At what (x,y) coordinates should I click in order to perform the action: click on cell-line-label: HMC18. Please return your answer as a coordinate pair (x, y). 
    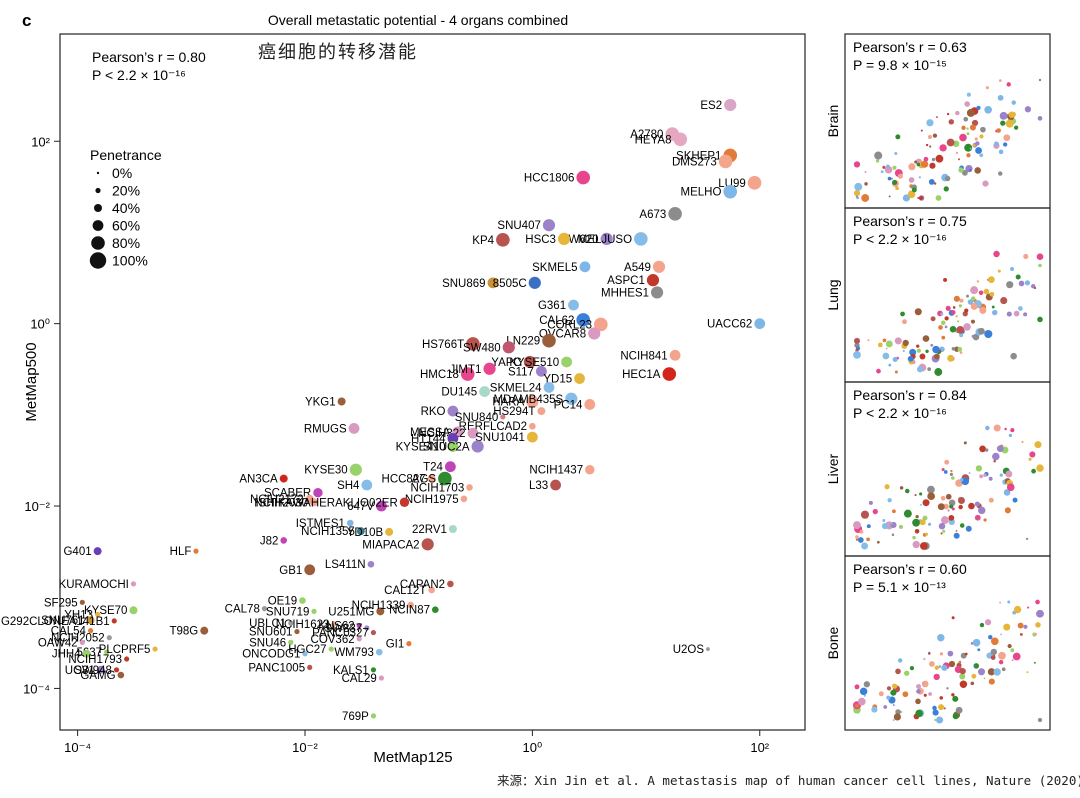
    Looking at the image, I should click on (439, 375).